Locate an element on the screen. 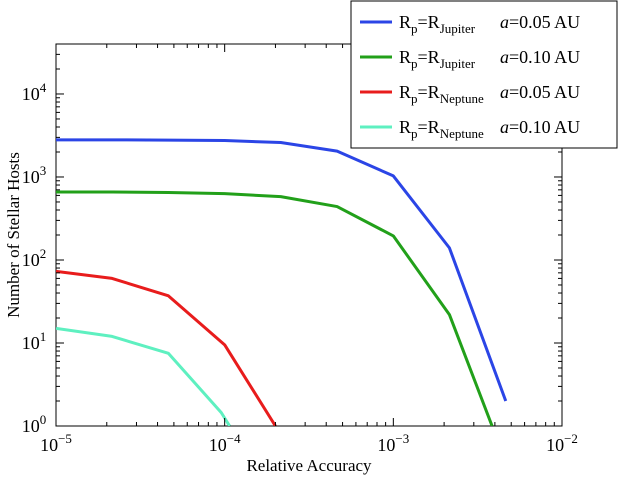  x-tick-label: 10⁻³ is located at coordinates (393, 443).